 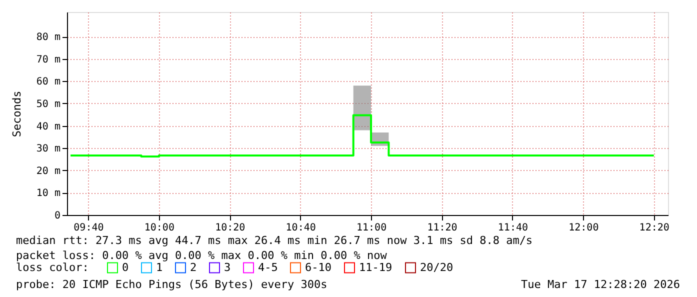 I want to click on y-tick-label: 30 m, so click(x=48, y=149).